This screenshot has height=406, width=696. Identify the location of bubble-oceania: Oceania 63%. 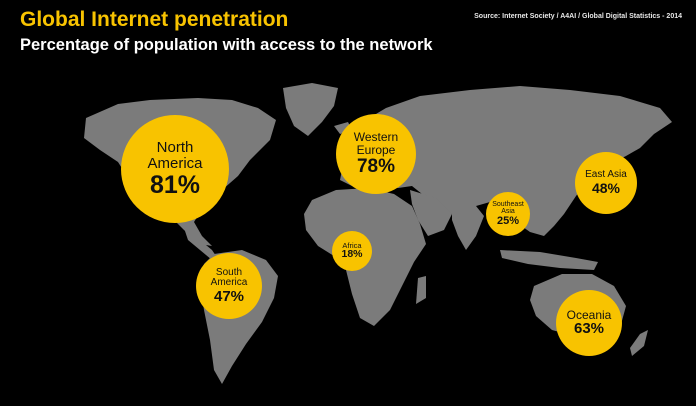
(589, 323).